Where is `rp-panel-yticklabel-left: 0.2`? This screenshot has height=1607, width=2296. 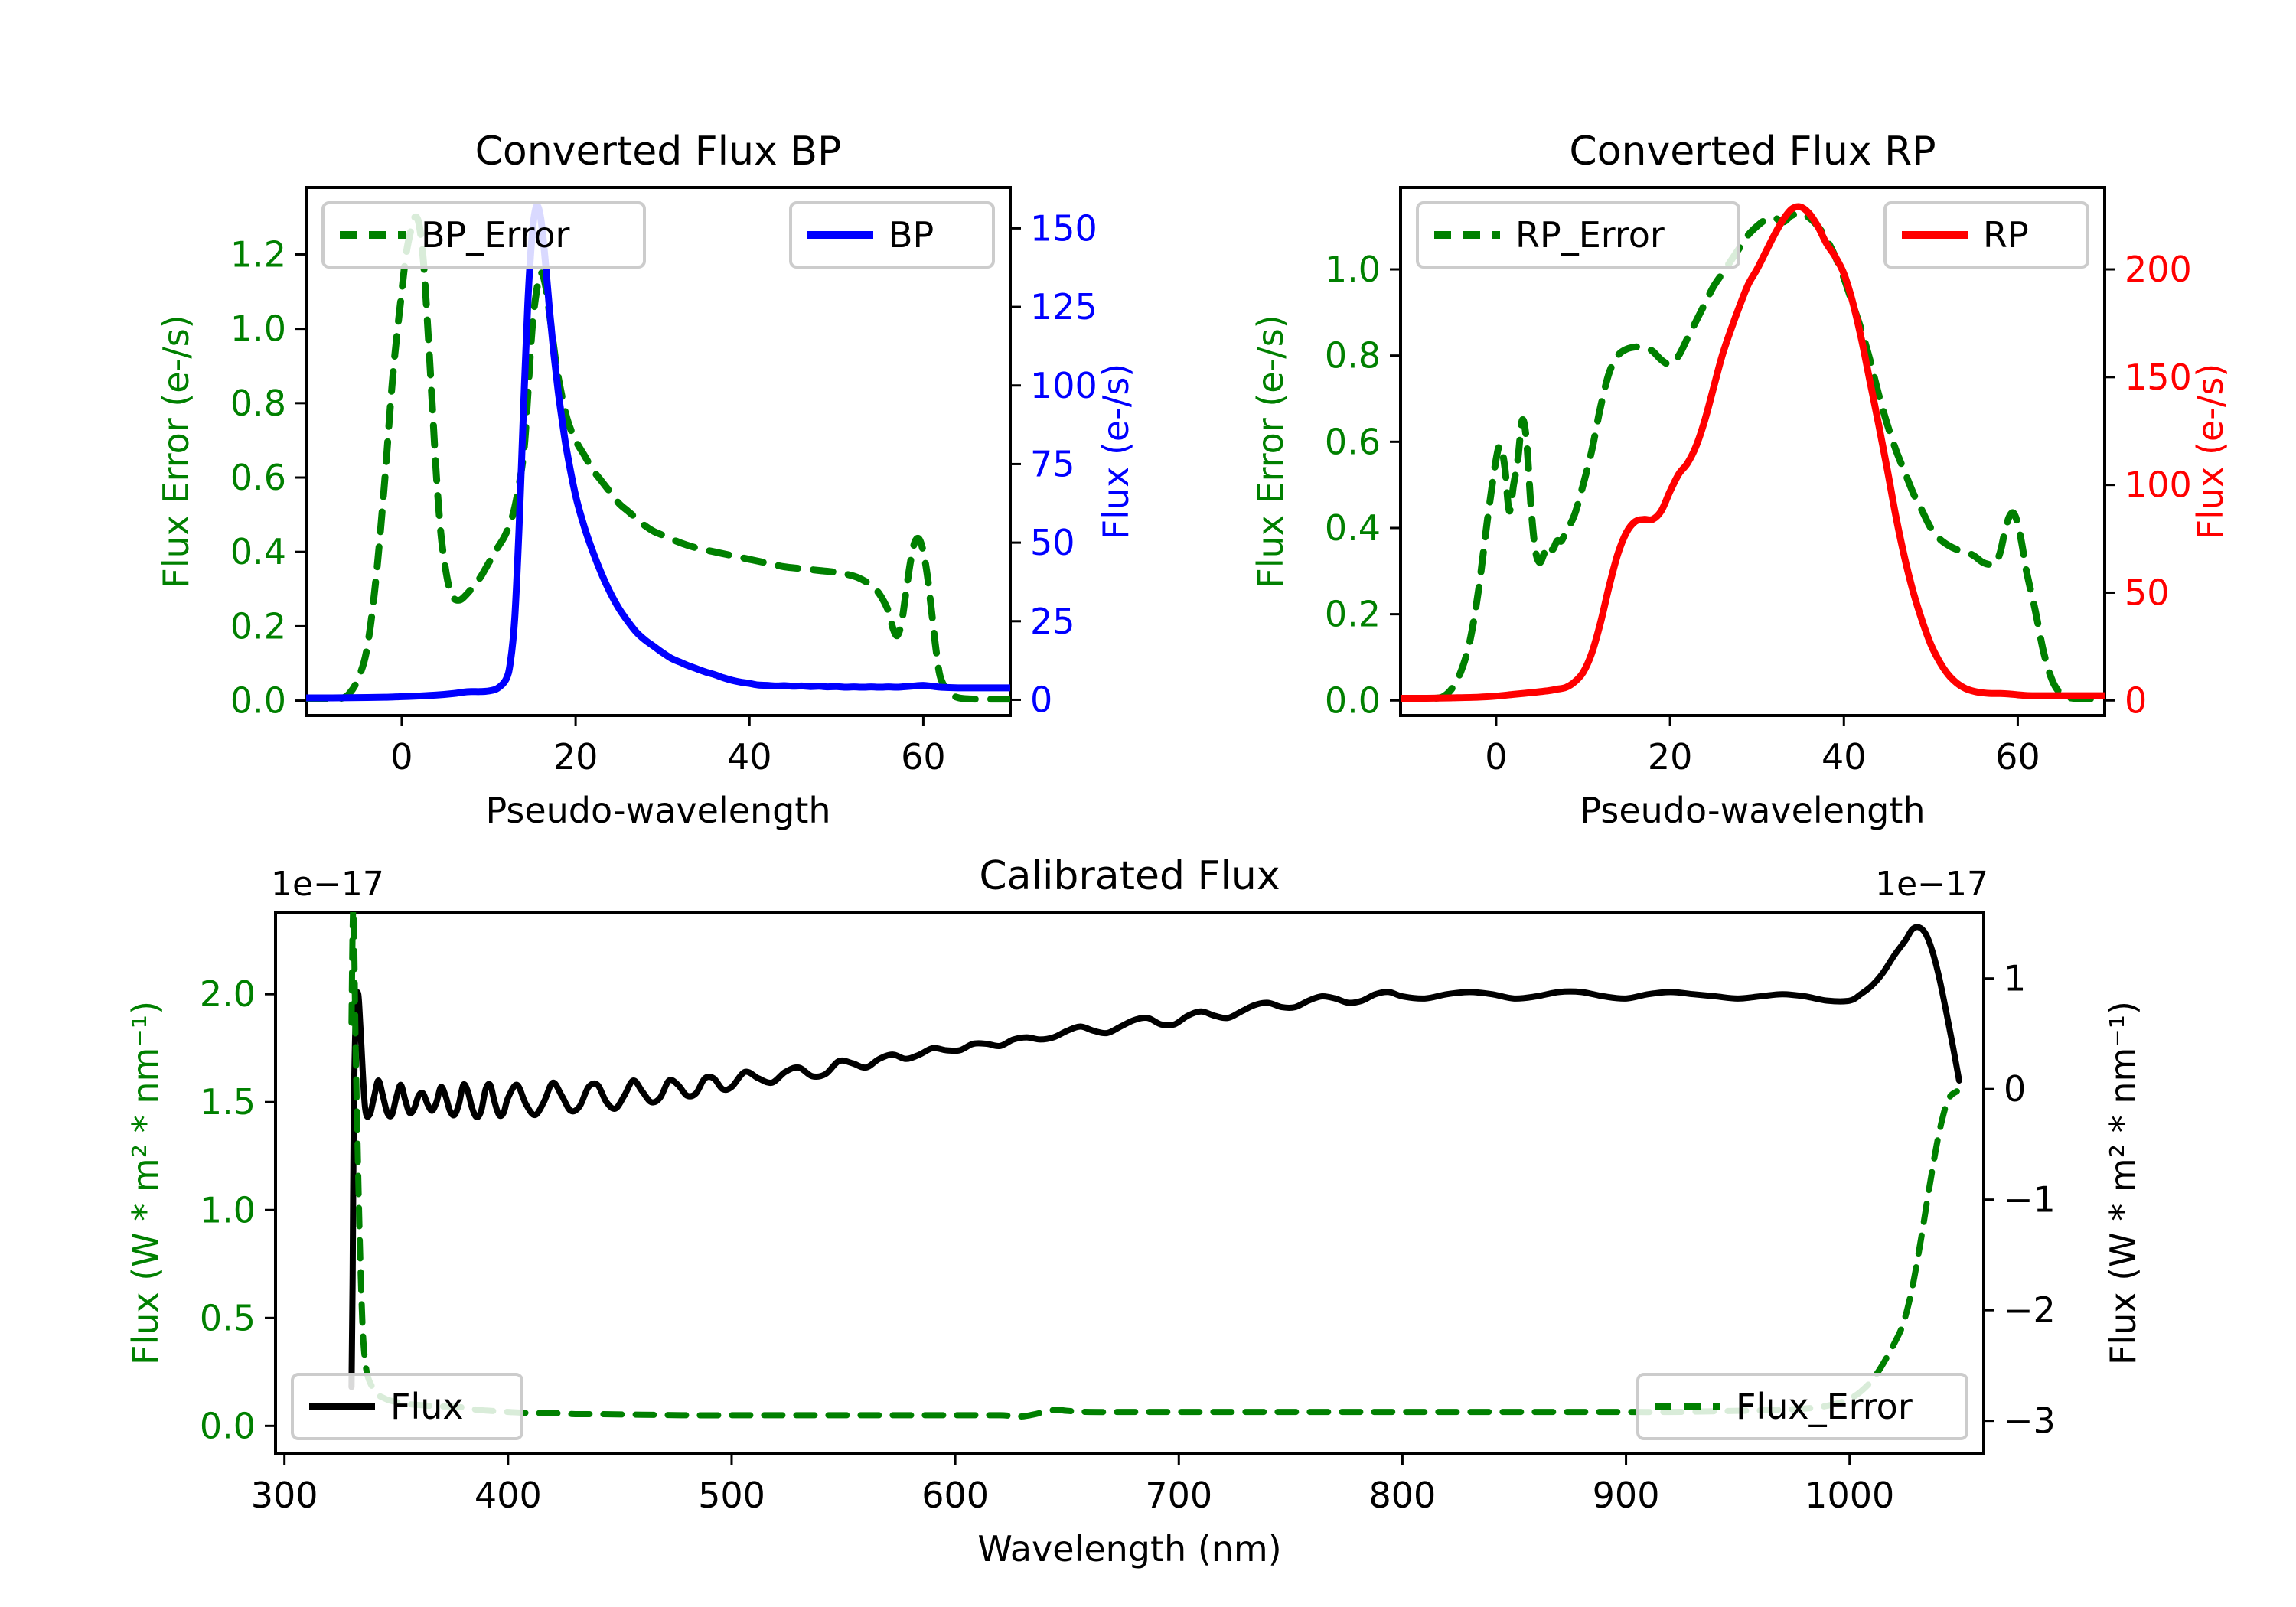
rp-panel-yticklabel-left: 0.2 is located at coordinates (1353, 614).